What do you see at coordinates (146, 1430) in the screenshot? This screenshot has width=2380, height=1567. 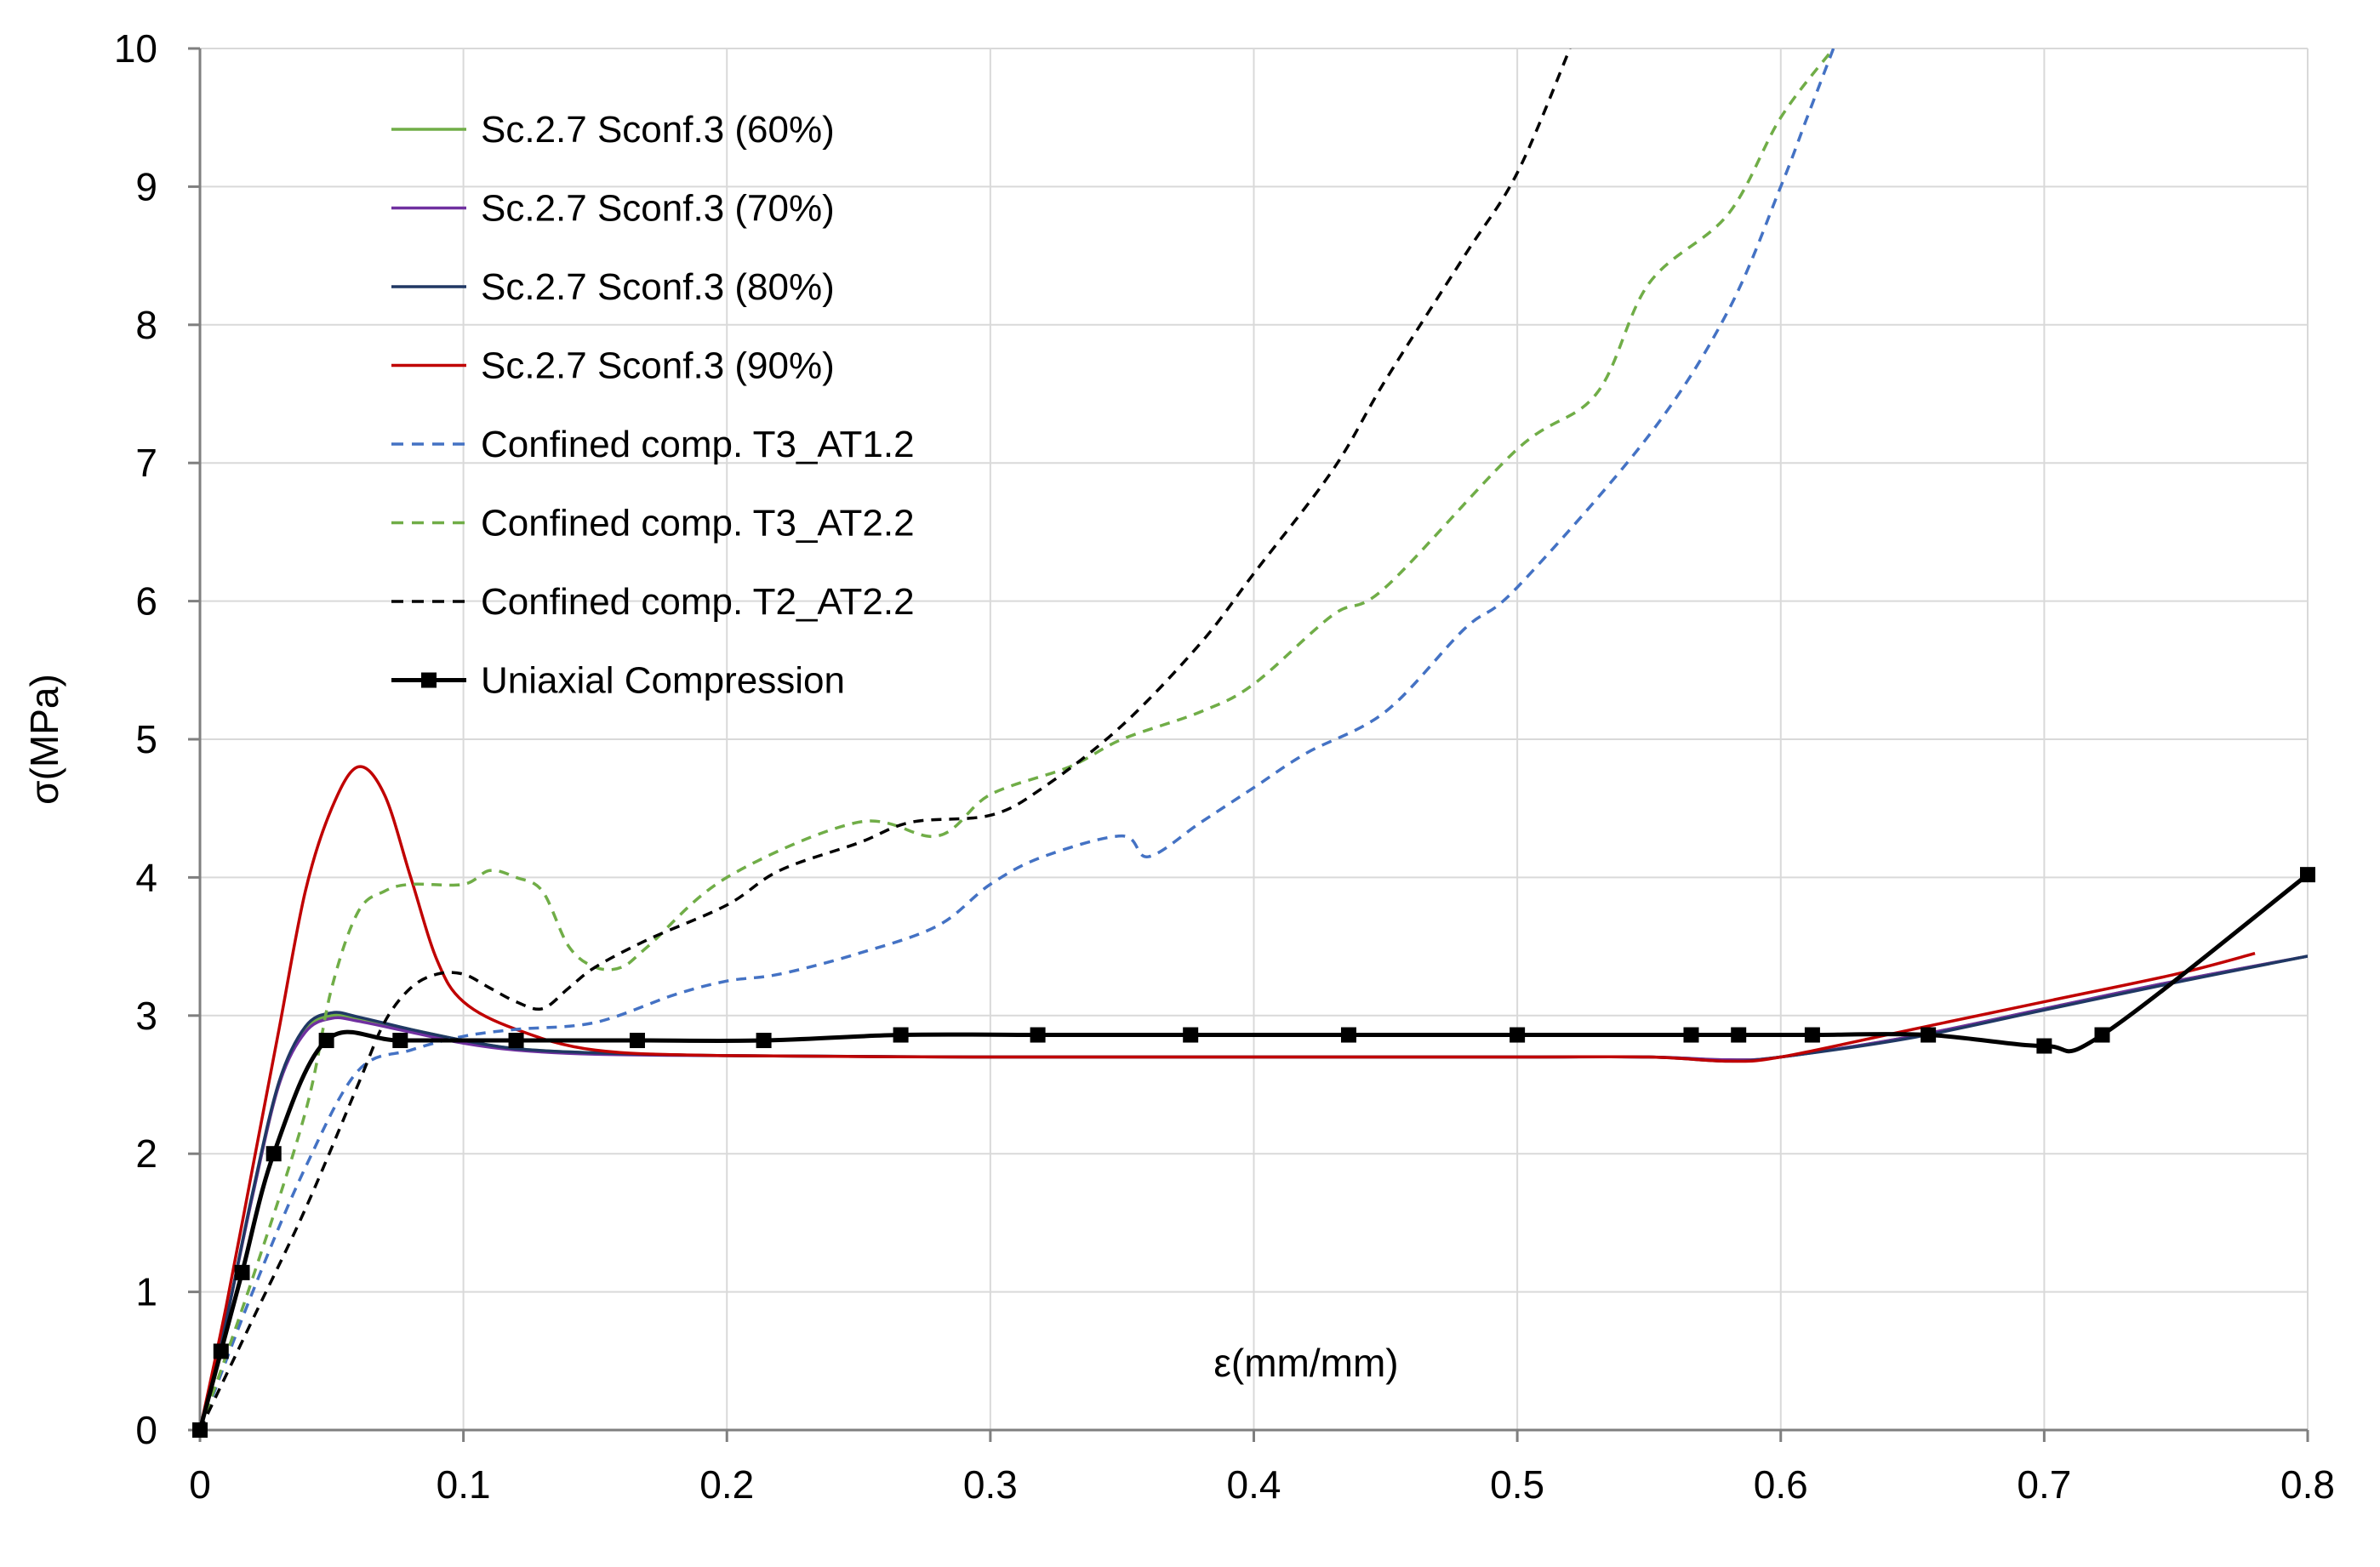 I see `y-tick-label: 0` at bounding box center [146, 1430].